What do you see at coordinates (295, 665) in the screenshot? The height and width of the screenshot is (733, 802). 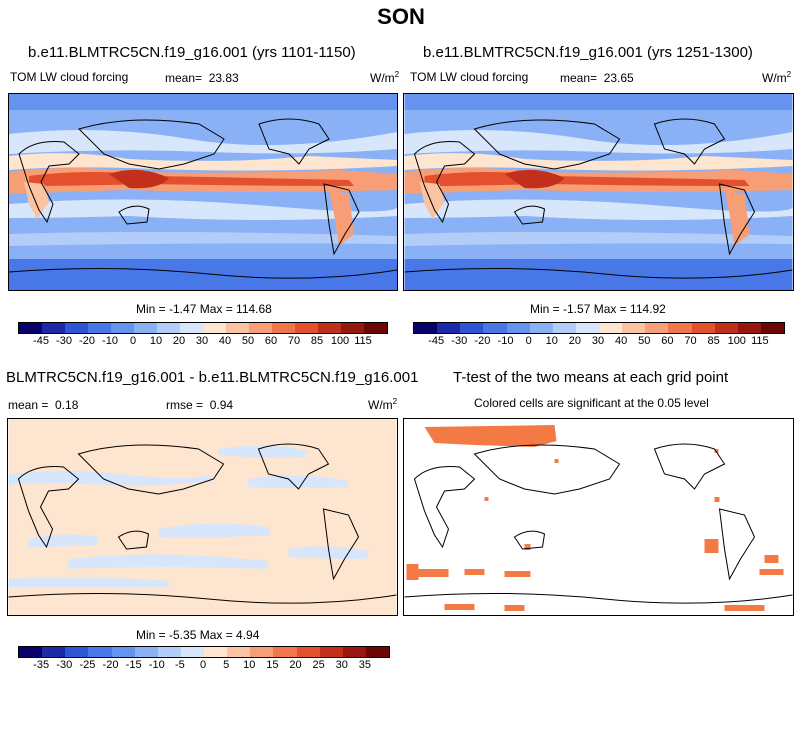 I see `diff-colorbar-tick-label: 20` at bounding box center [295, 665].